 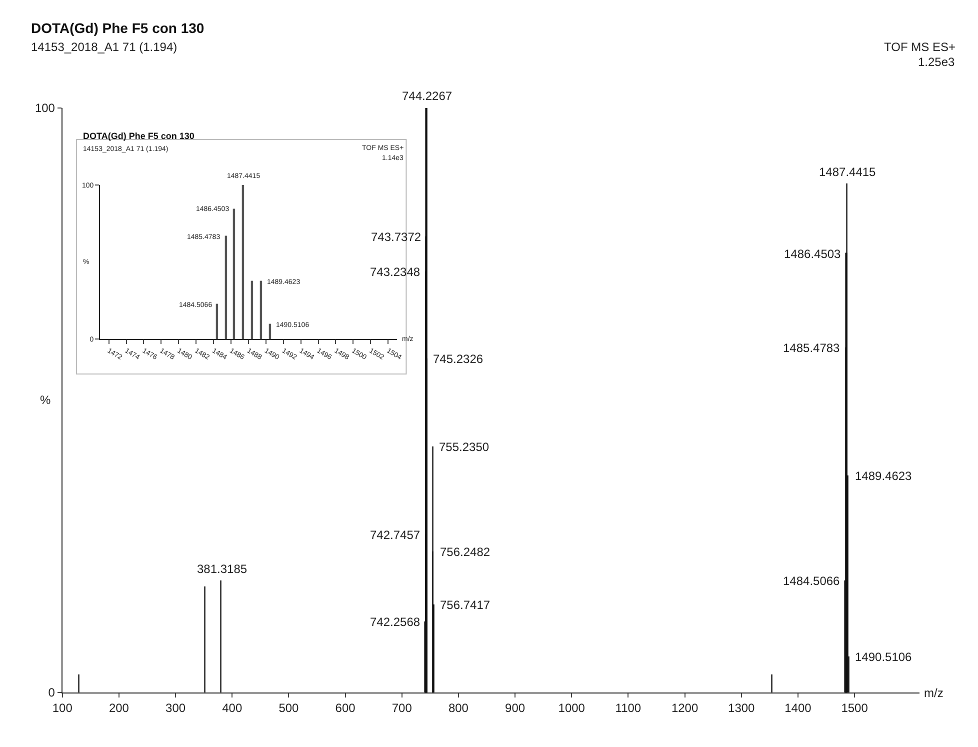 What do you see at coordinates (572, 707) in the screenshot?
I see `x-tick-label: 1000` at bounding box center [572, 707].